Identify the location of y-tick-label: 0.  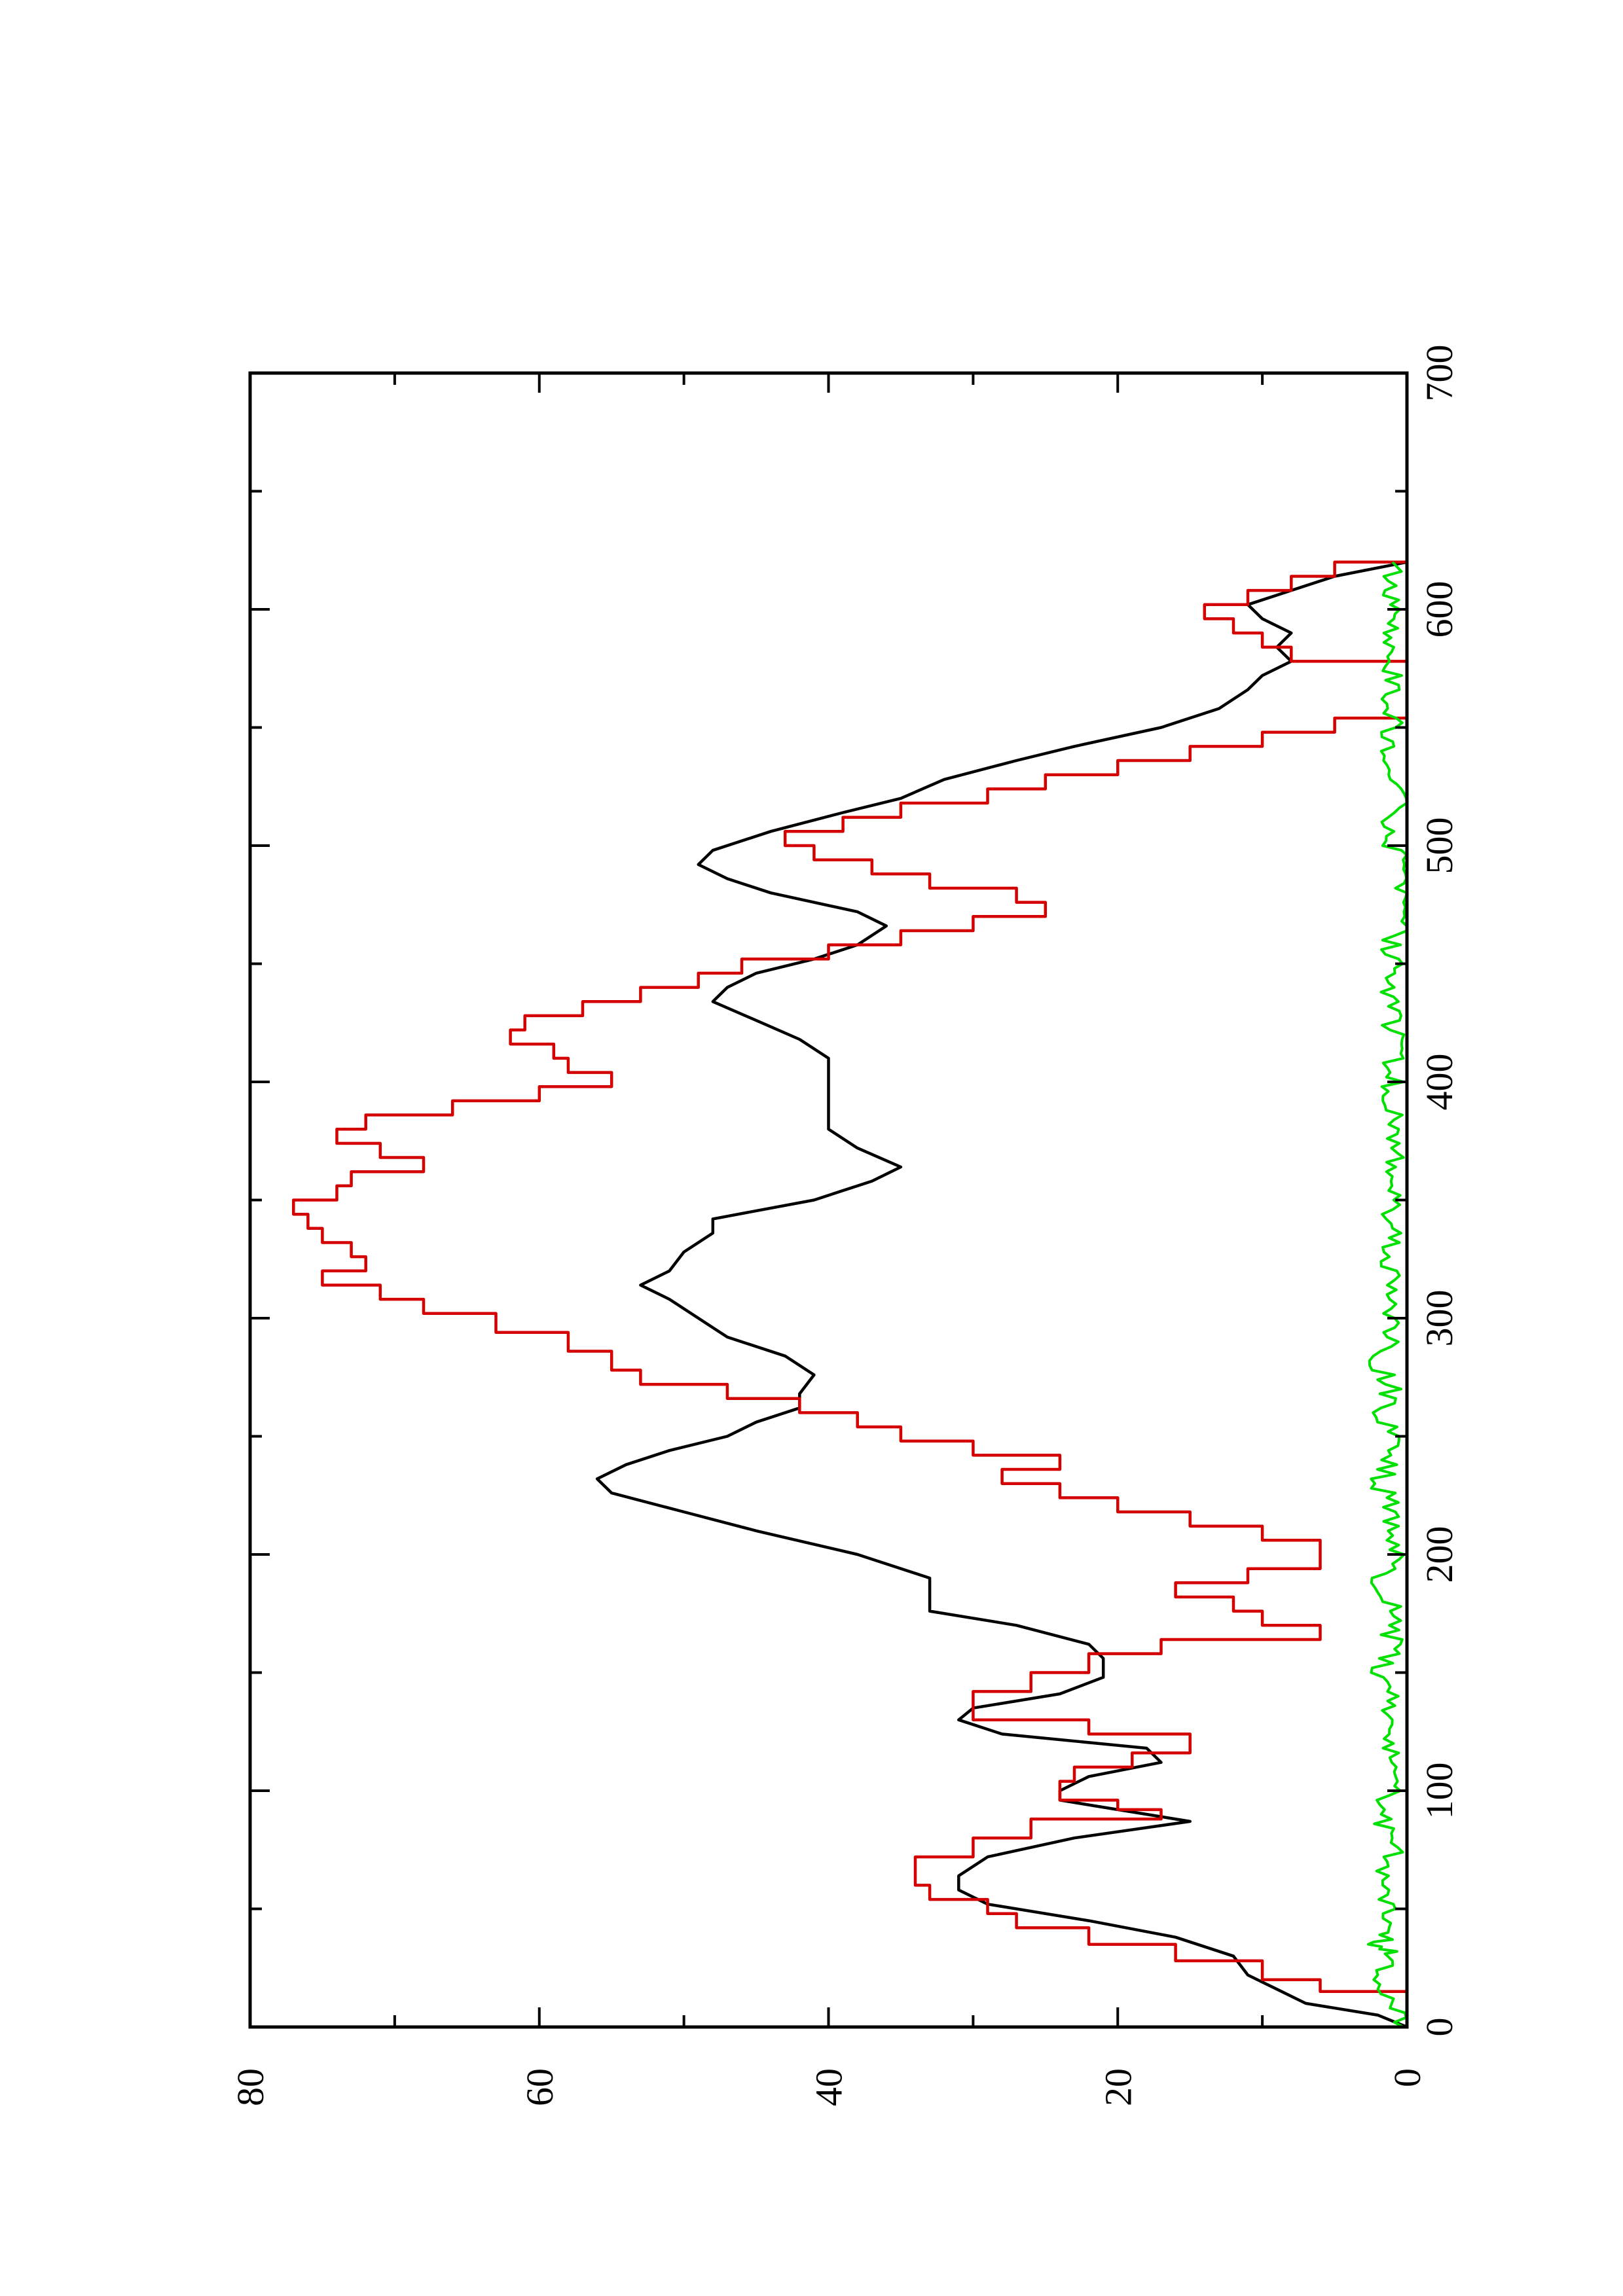
(1407, 2077).